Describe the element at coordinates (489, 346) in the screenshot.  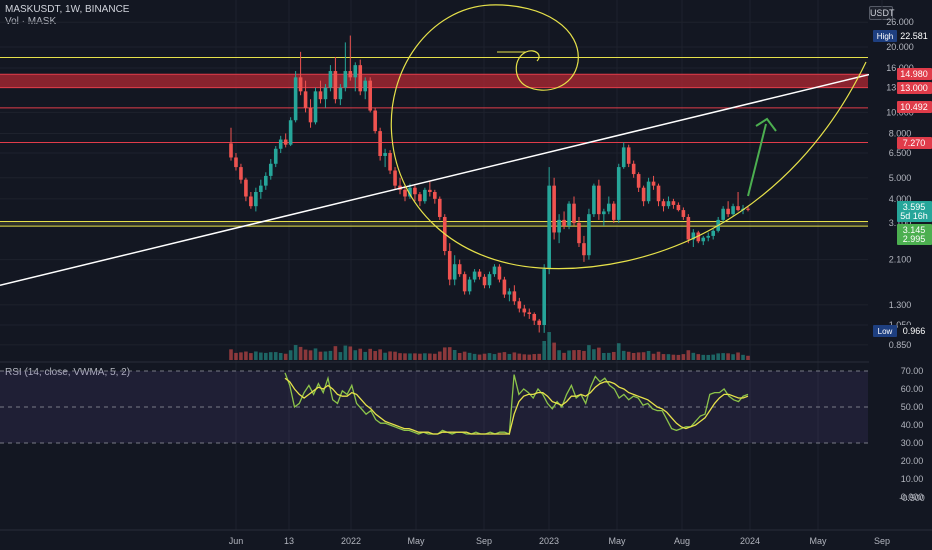
I see `volume-bars` at that location.